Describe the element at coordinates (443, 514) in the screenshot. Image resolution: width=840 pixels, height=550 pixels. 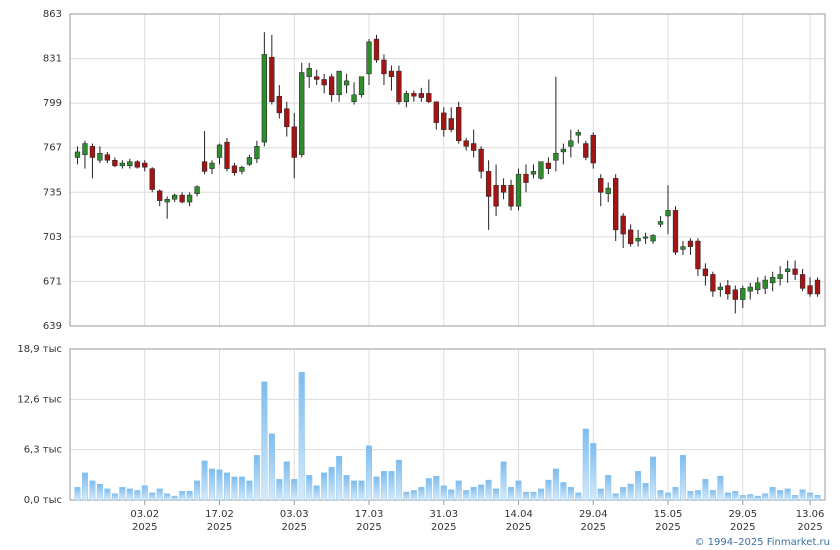
I see `x-tick-label: 31.03` at that location.